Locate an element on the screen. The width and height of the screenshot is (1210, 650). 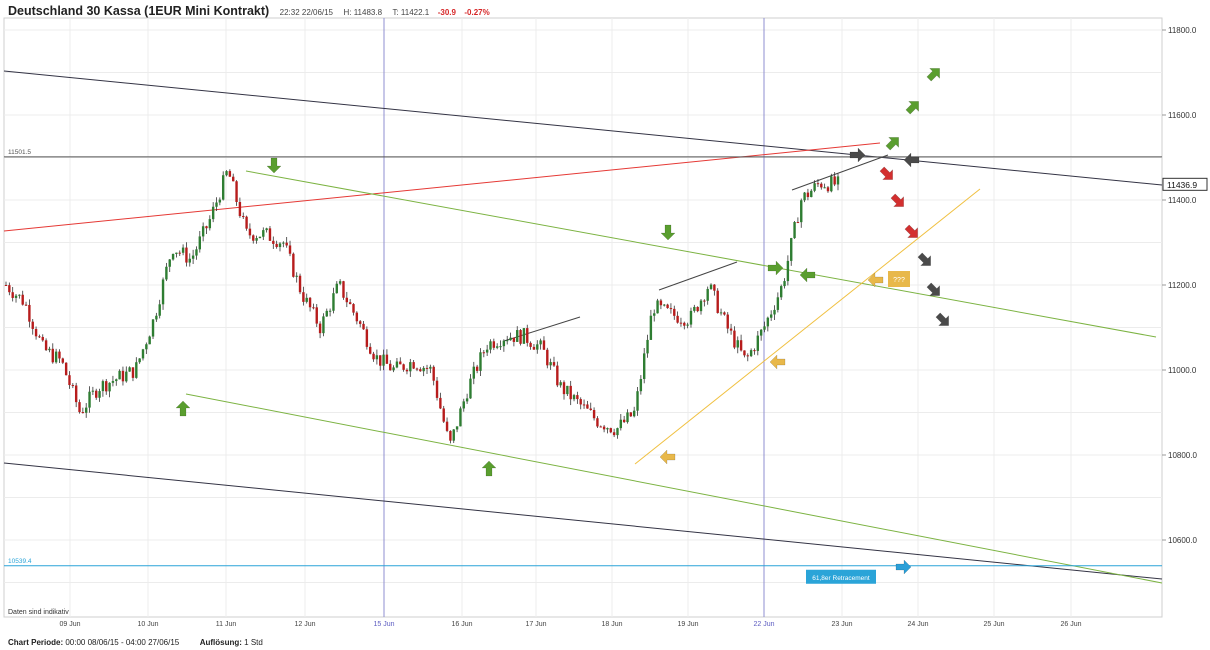
period-label: Chart Periode: is located at coordinates (36, 642).